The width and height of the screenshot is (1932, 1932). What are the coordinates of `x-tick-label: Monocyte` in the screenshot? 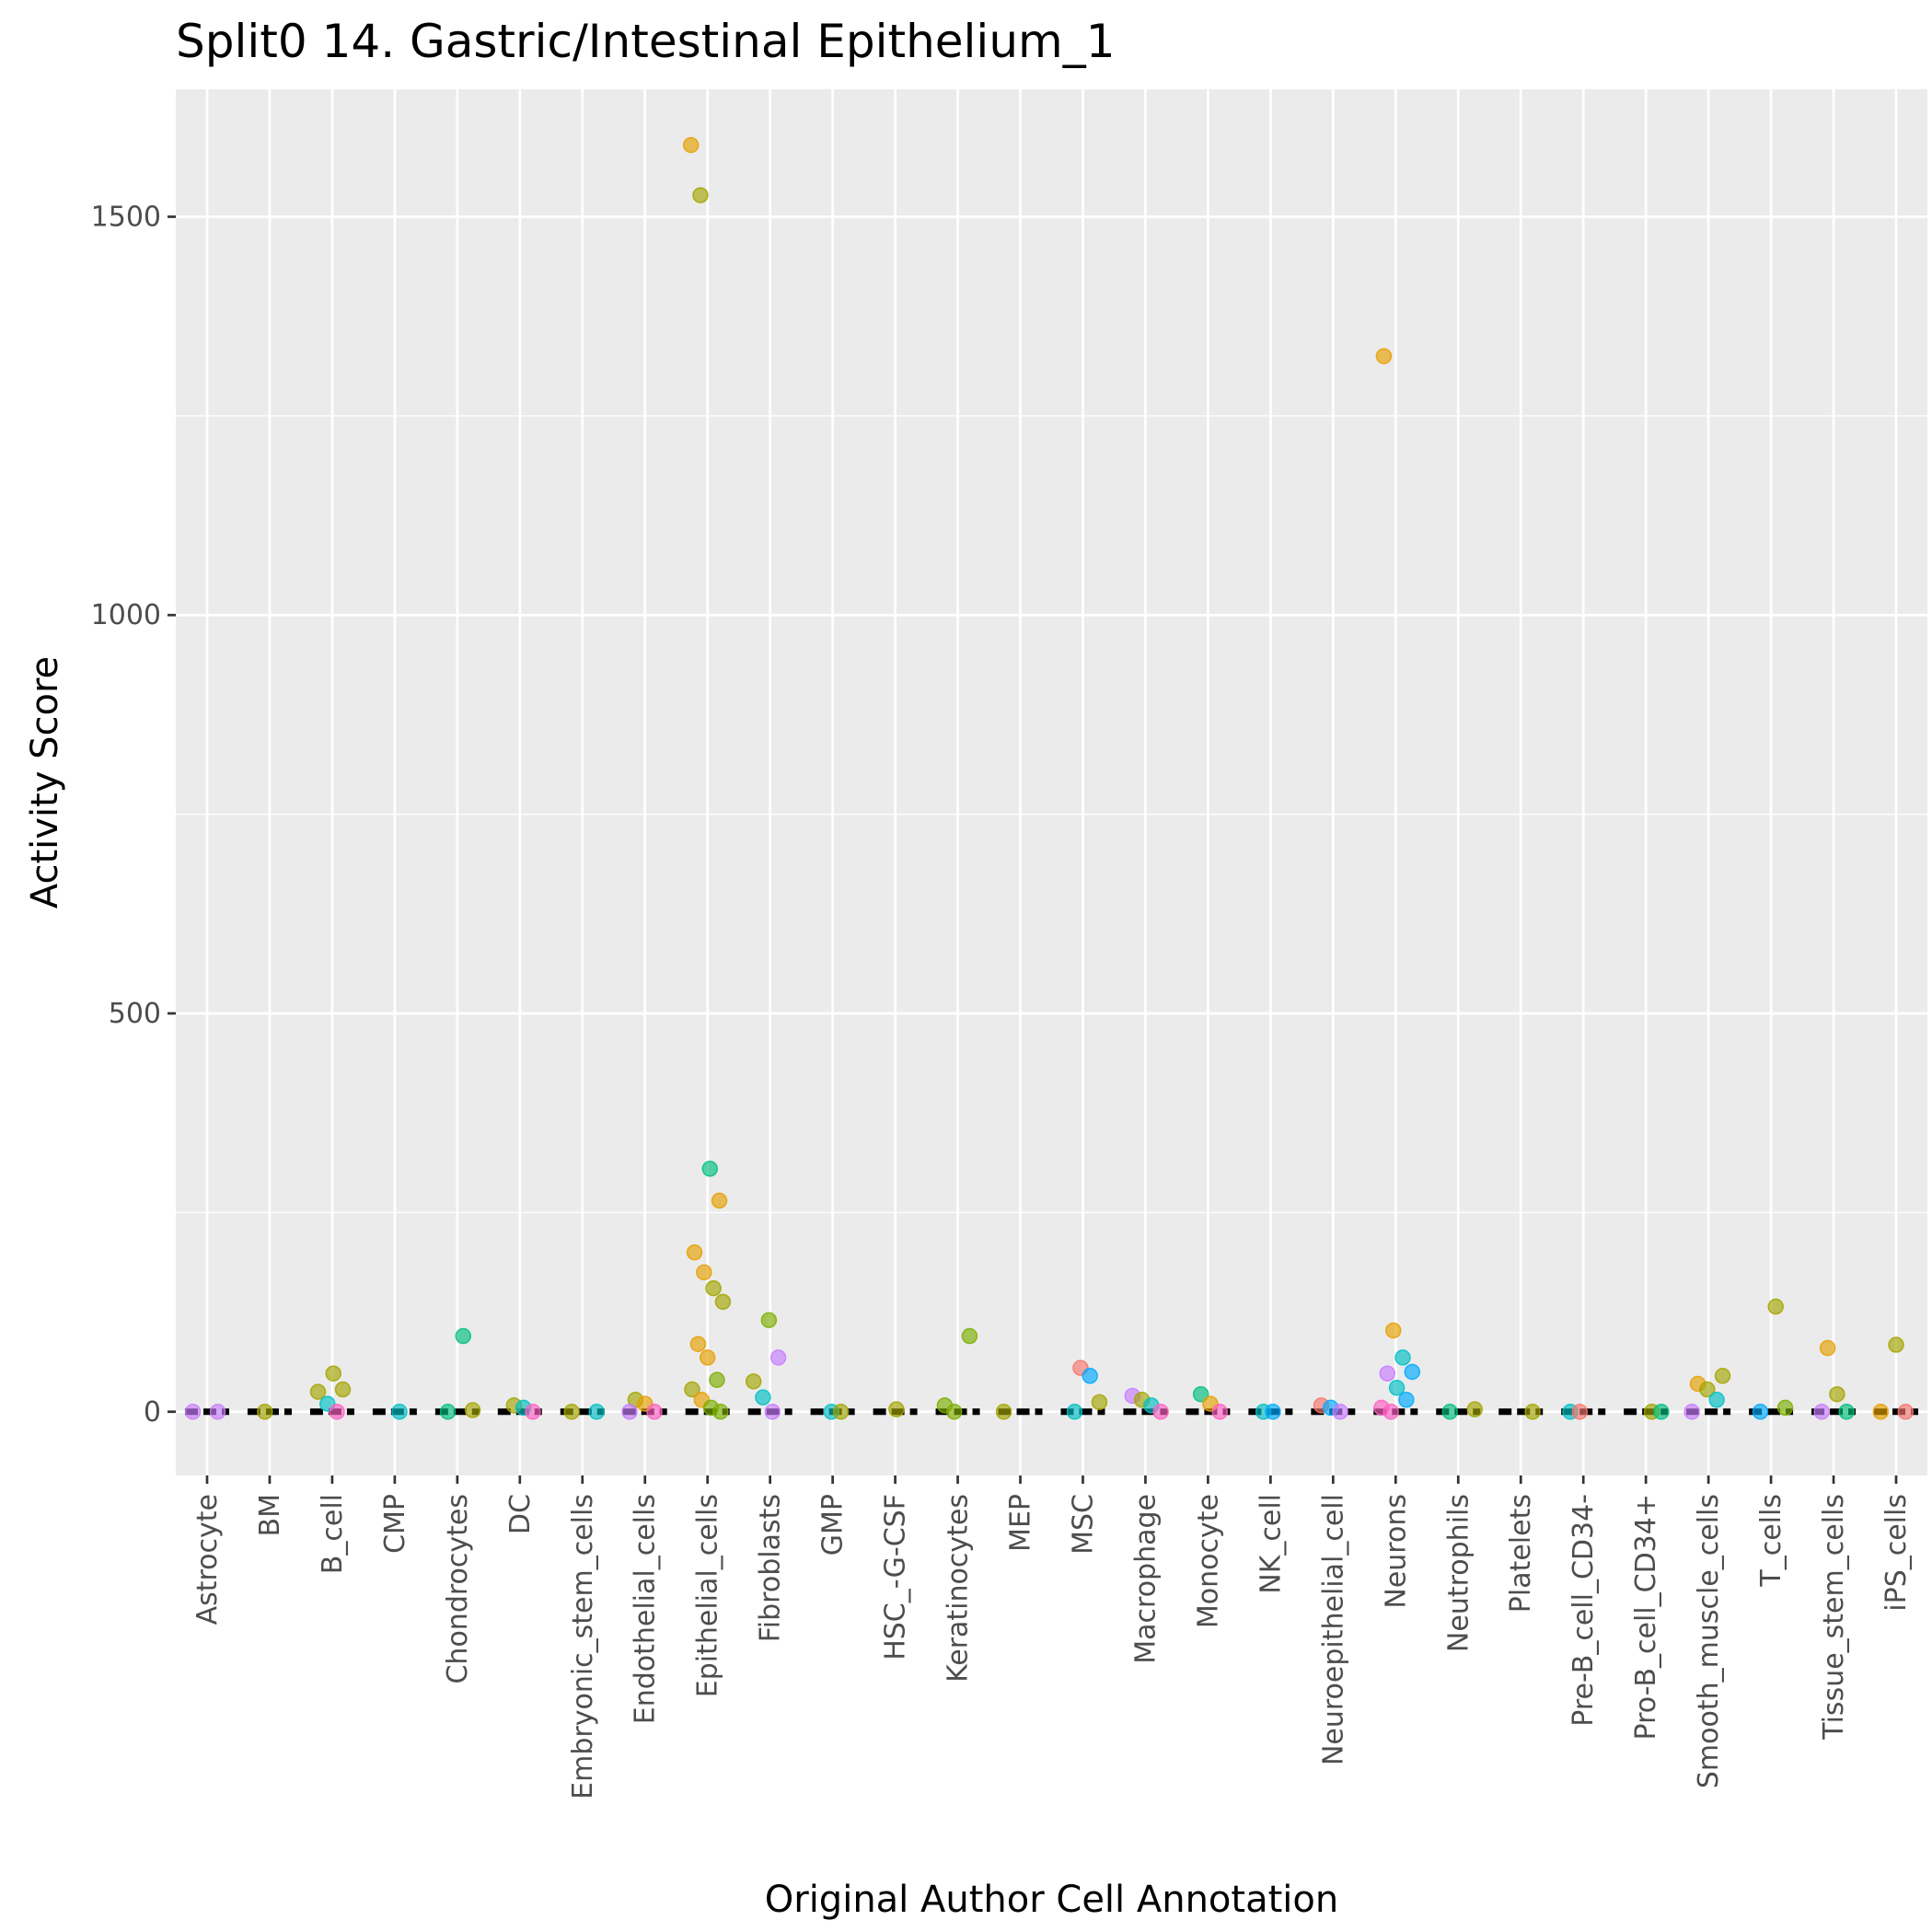 It's located at (1208, 1561).